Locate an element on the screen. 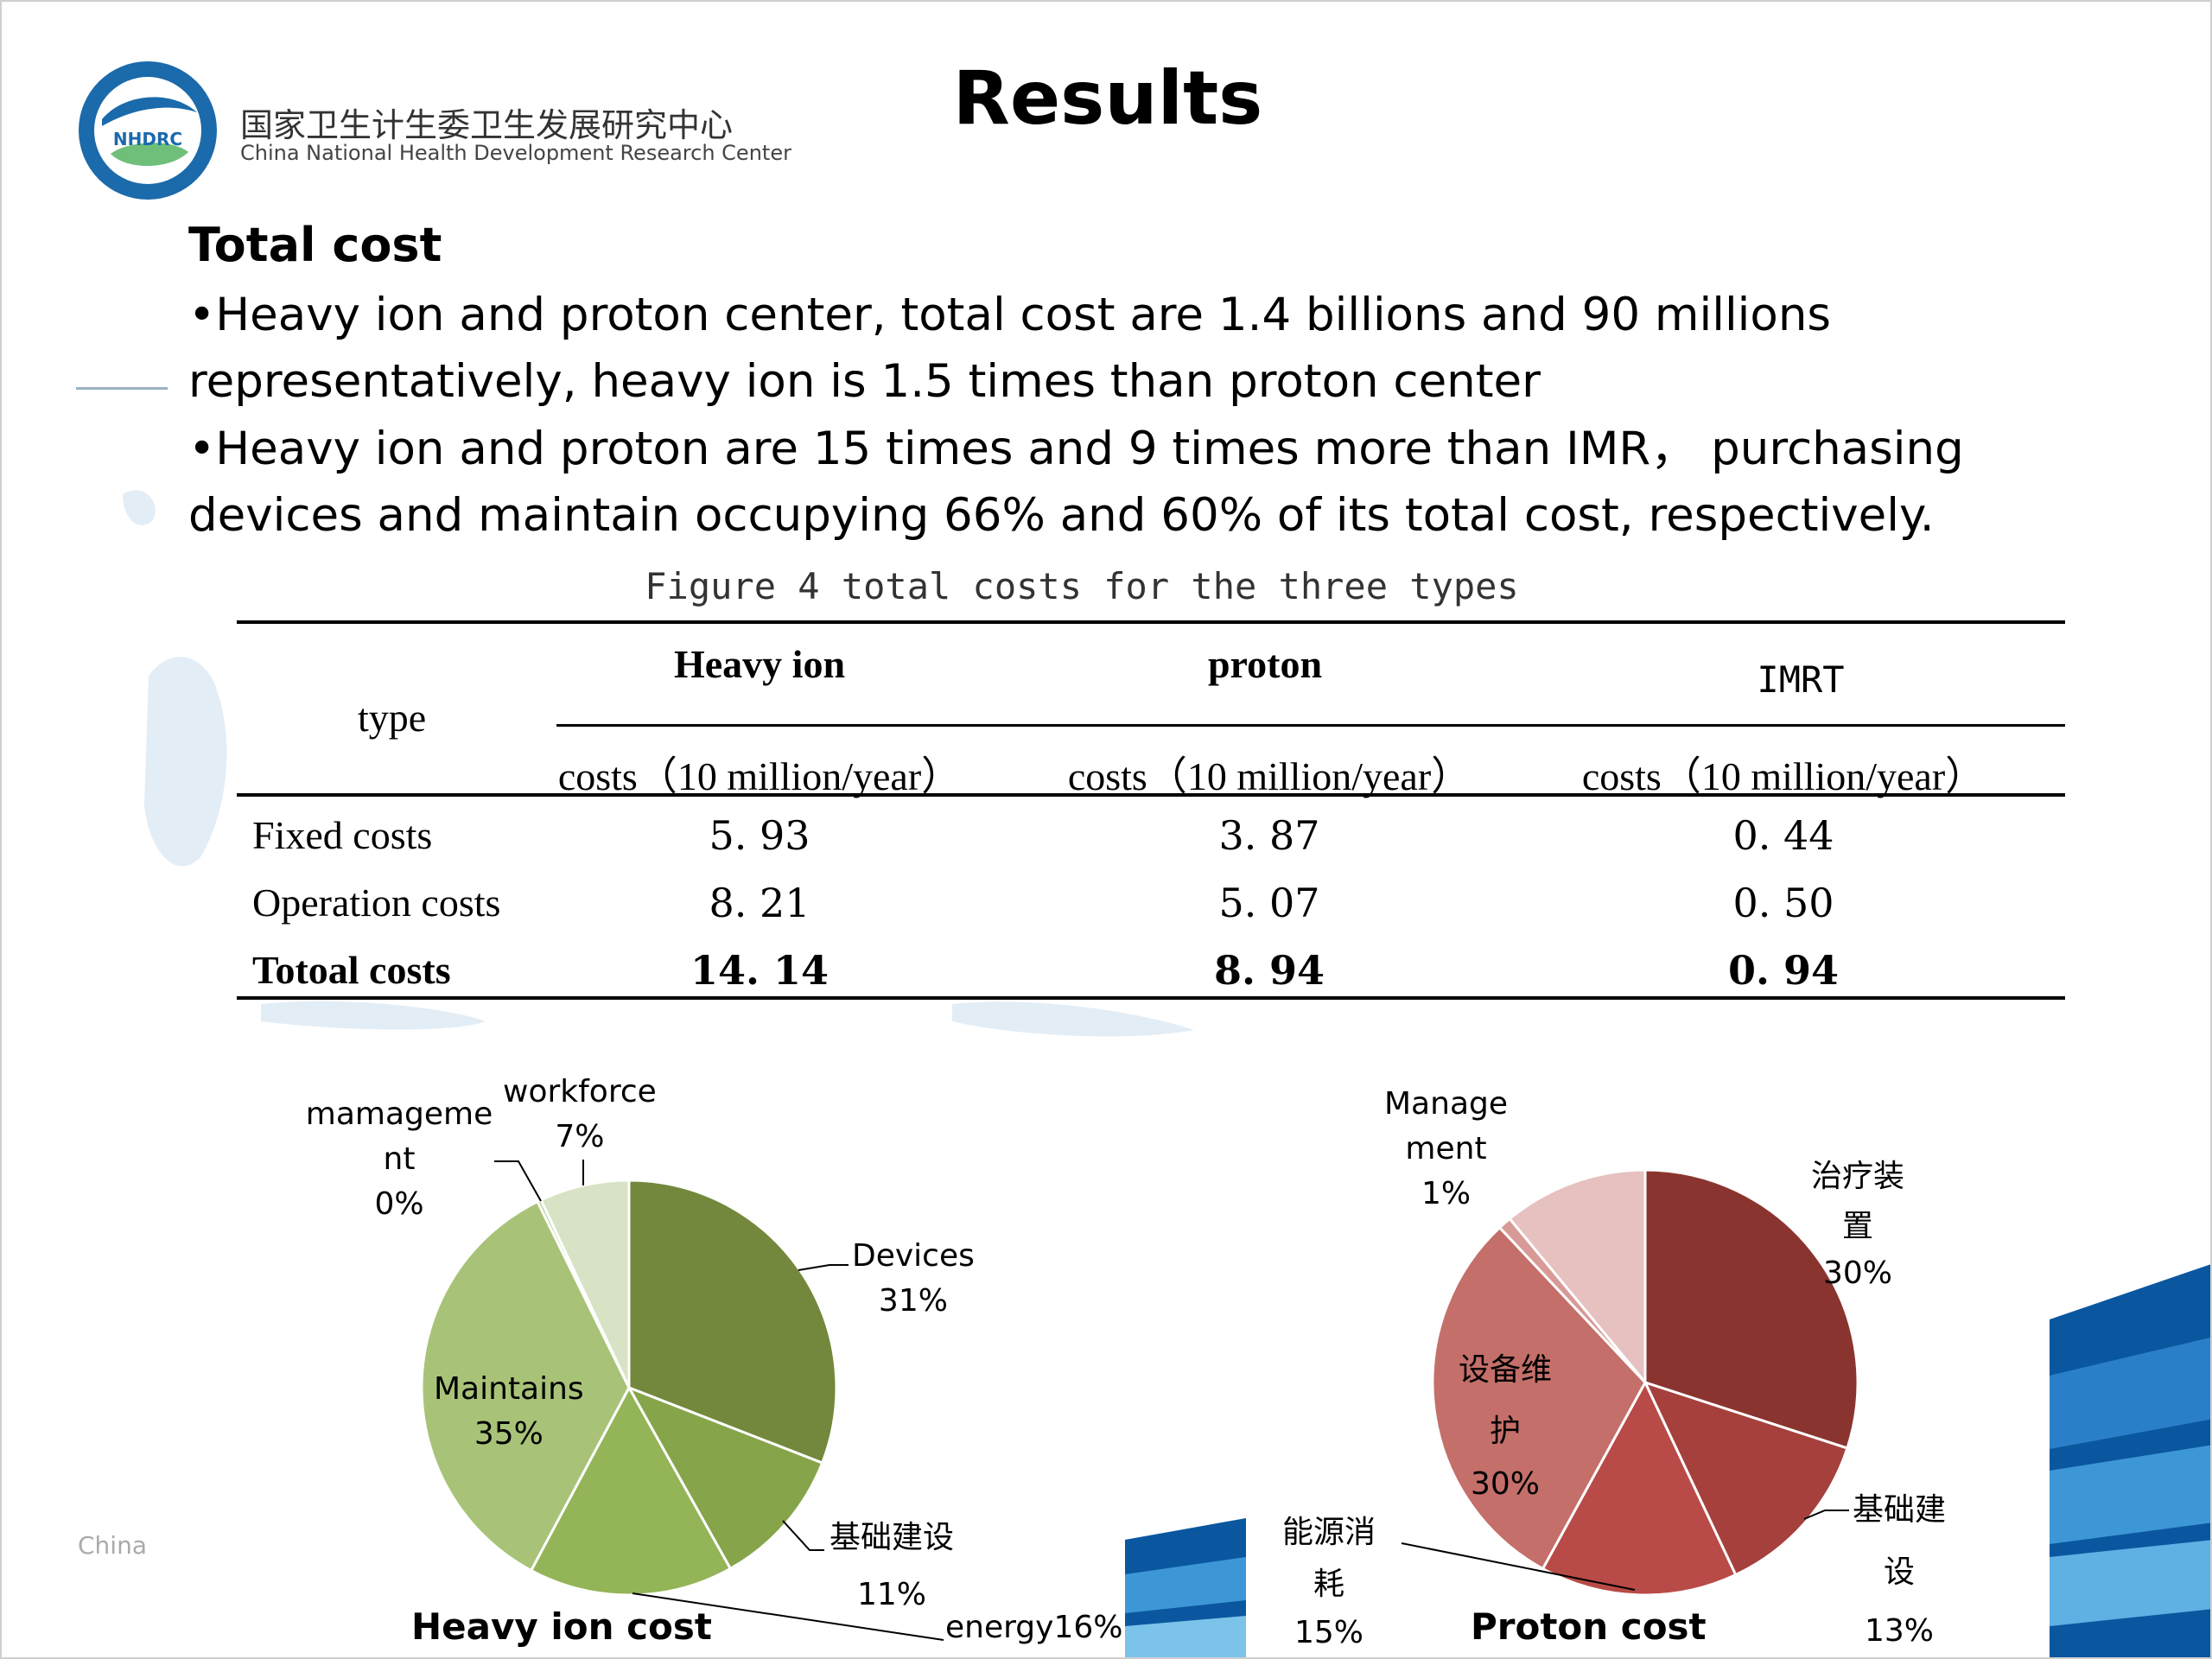  label-pct: 11% is located at coordinates (892, 1594).